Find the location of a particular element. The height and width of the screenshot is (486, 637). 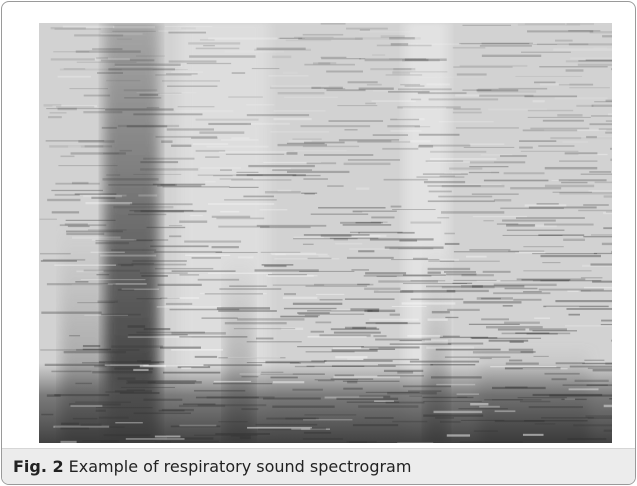

low-frequency-band is located at coordinates (325, 403).